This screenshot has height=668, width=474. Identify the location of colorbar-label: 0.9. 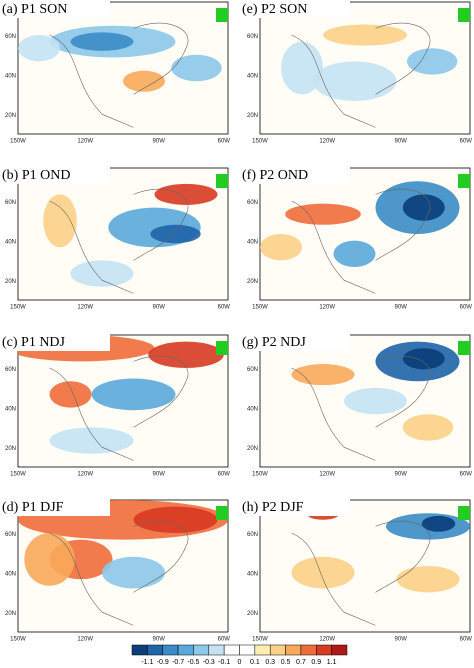
(316, 662).